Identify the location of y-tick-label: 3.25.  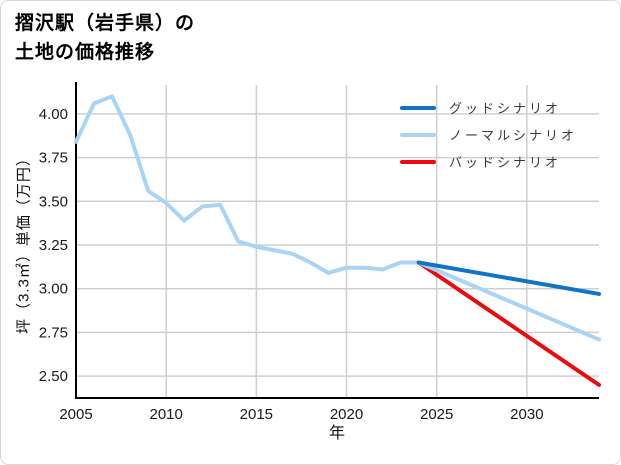
(53, 245).